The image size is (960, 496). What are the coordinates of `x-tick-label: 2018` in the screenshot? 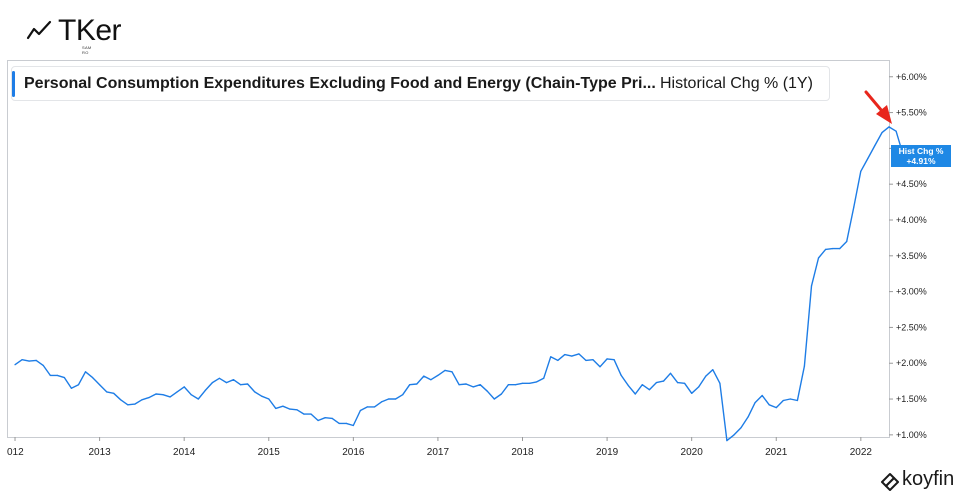 It's located at (522, 452).